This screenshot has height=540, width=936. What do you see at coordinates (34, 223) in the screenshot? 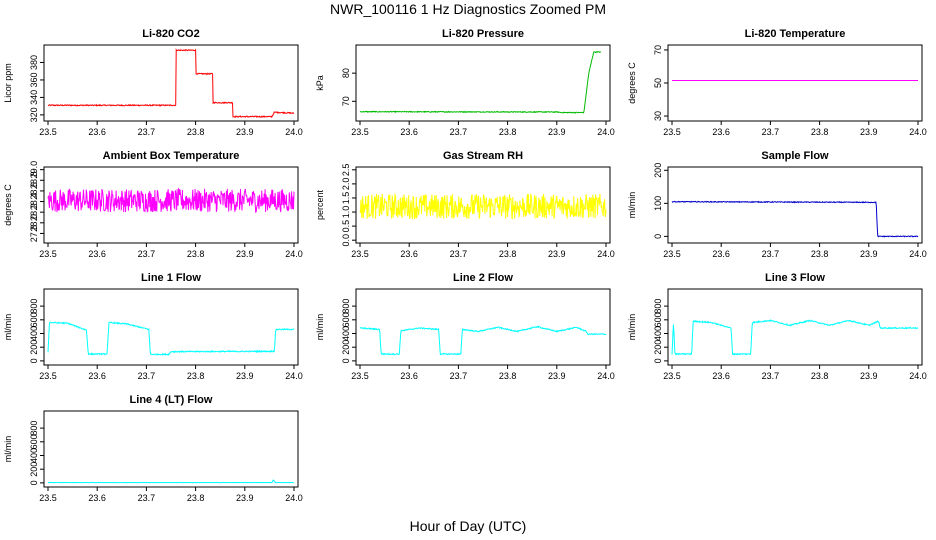
I see `y-tick-label: 28.0` at bounding box center [34, 223].